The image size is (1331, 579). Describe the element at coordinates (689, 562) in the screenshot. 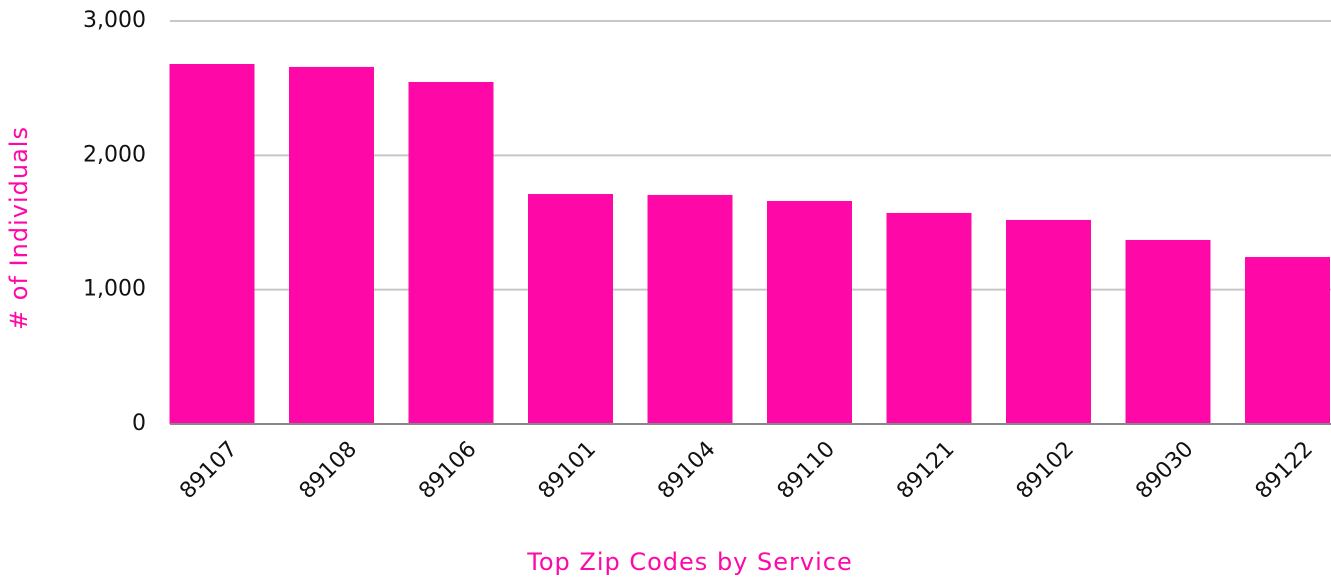

I see `x-axis-title: Top Zip Codes by Service` at that location.